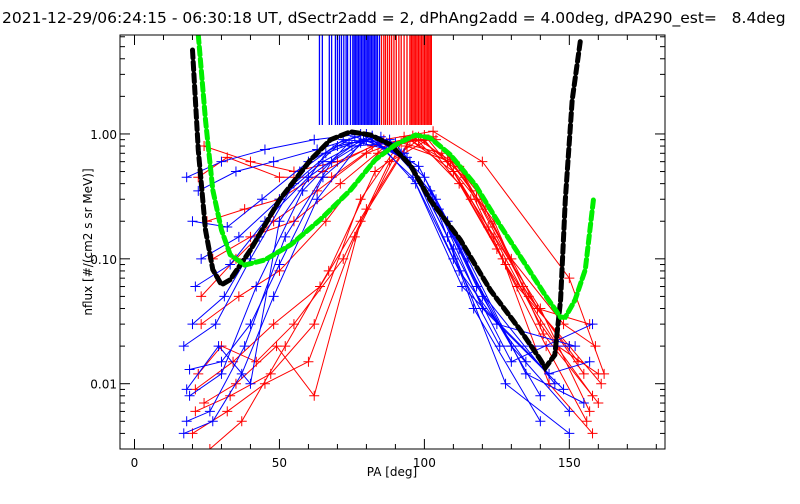  What do you see at coordinates (135, 463) in the screenshot?
I see `x-tick-label: 0` at bounding box center [135, 463].